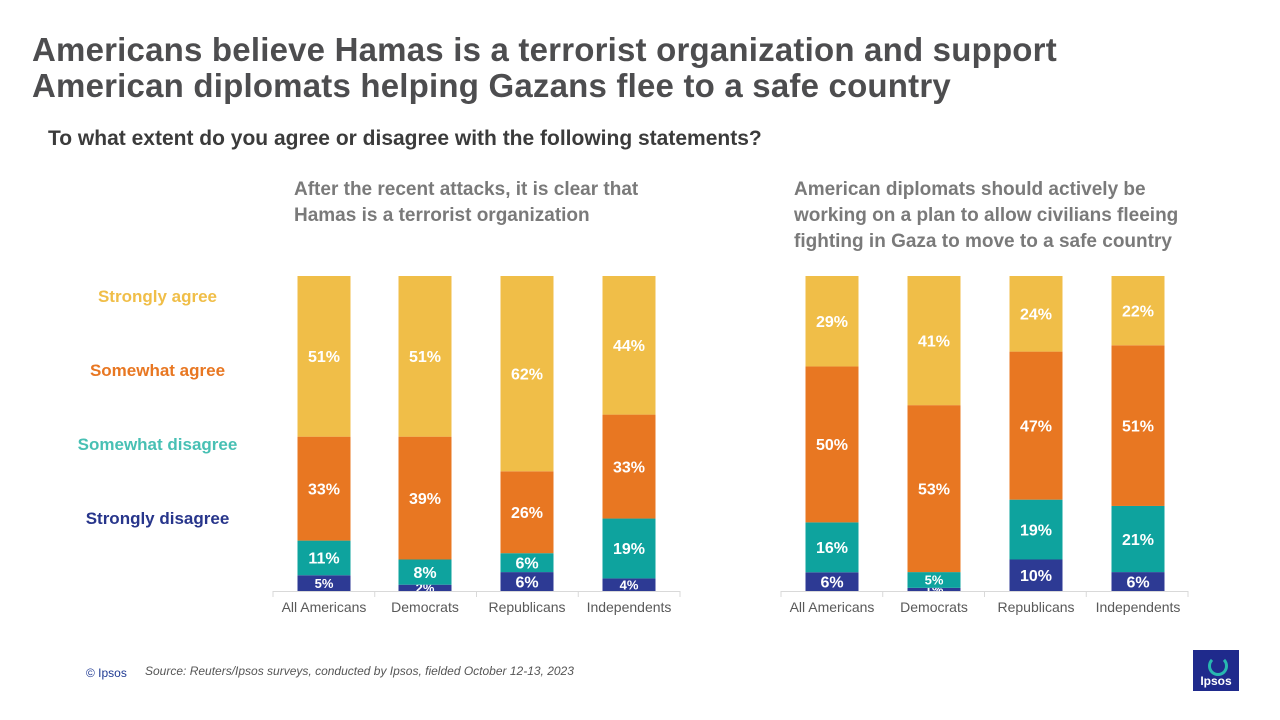 The width and height of the screenshot is (1280, 720). What do you see at coordinates (157, 518) in the screenshot?
I see `legend-strongly-disagree: Strongly disagree` at bounding box center [157, 518].